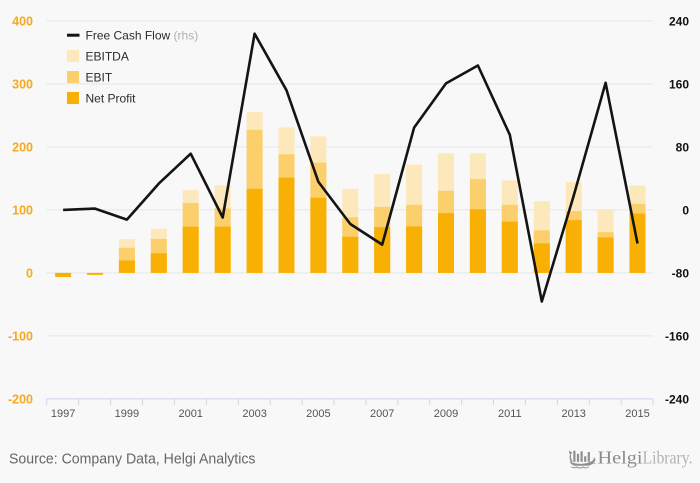 This screenshot has height=483, width=700. What do you see at coordinates (681, 273) in the screenshot?
I see `svg-text: -80` at bounding box center [681, 273].